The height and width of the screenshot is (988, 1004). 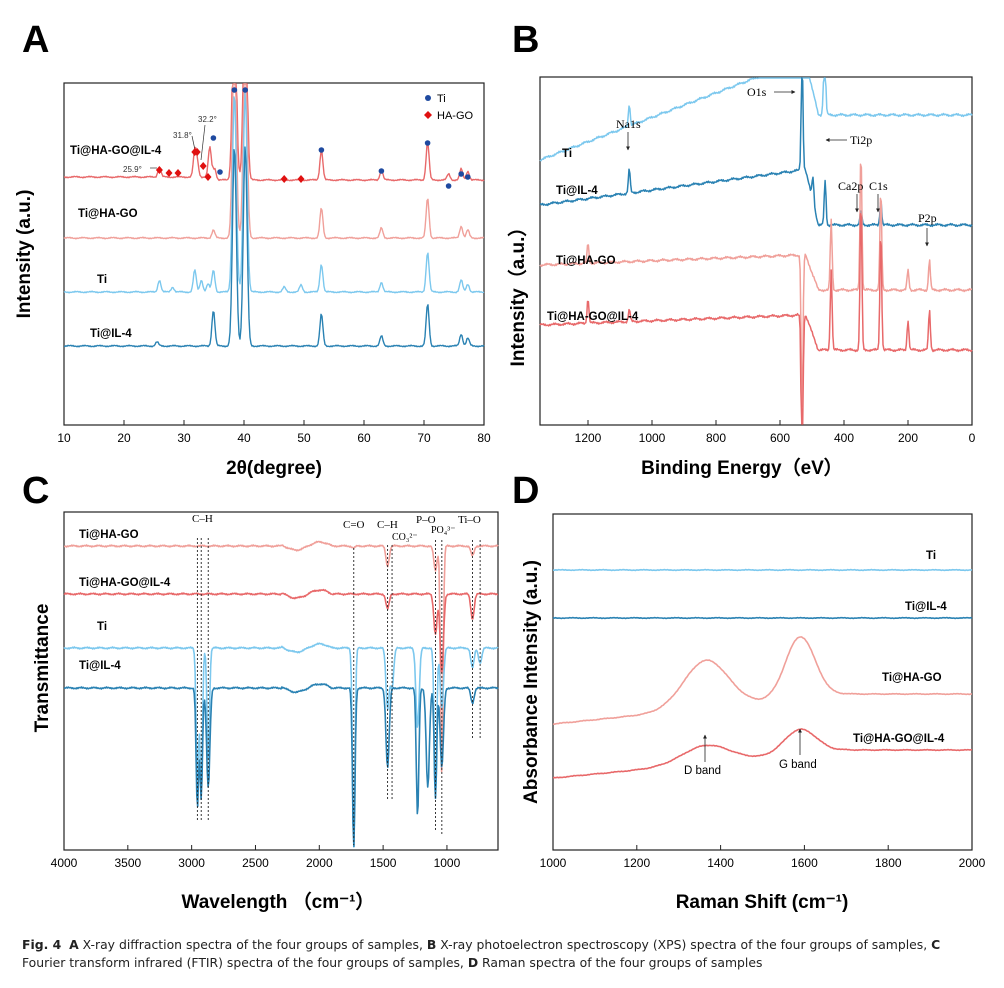 What do you see at coordinates (804, 863) in the screenshot?
I see `d-x-ticklabel: 1600` at bounding box center [804, 863].